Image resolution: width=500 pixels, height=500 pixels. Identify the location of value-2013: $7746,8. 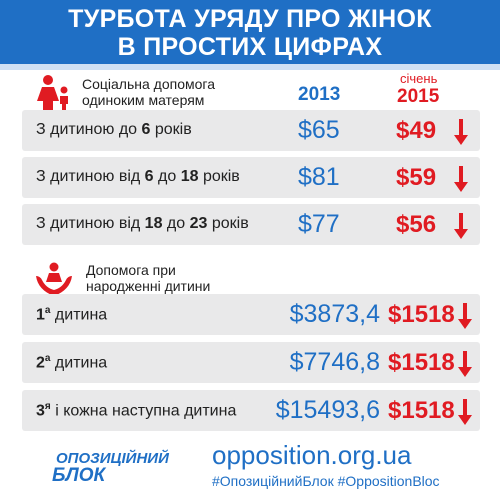
(334, 362).